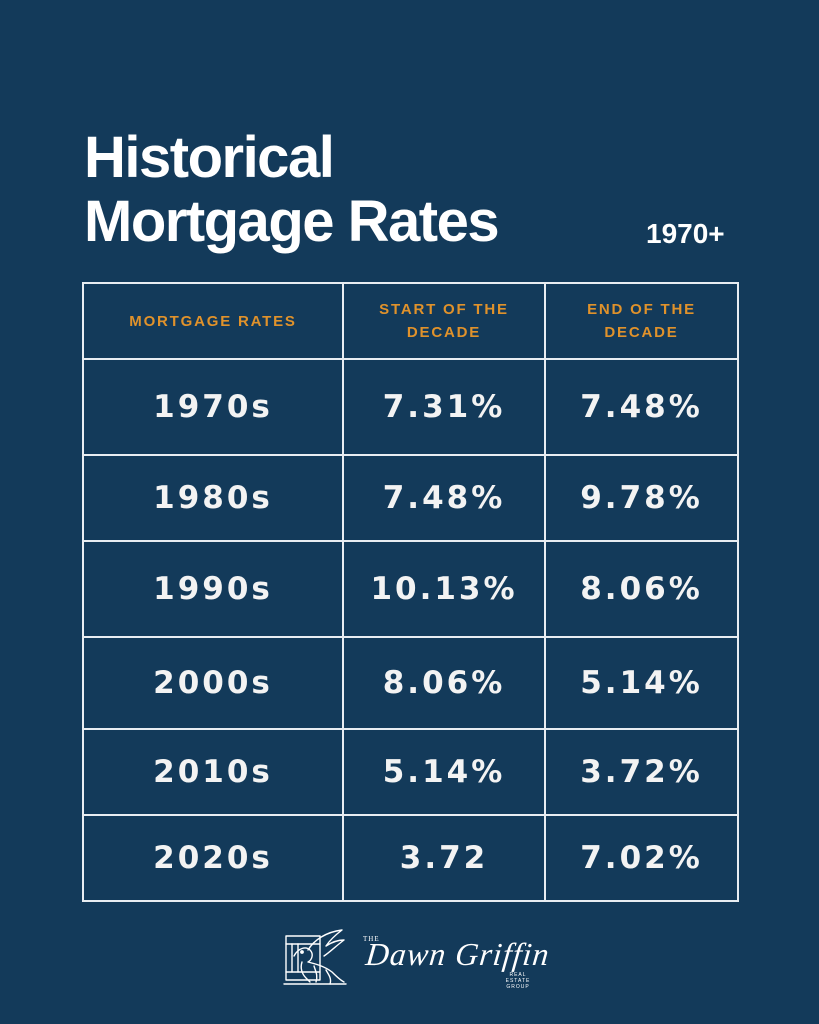  Describe the element at coordinates (444, 772) in the screenshot. I see `start-rate-cell: 5.14%` at that location.